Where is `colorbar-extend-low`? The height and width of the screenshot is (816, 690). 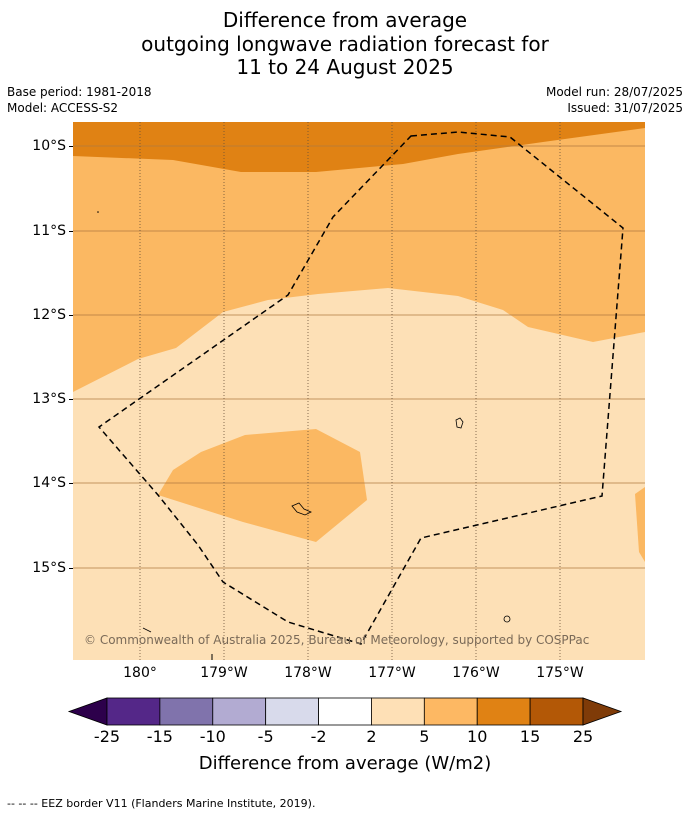 colorbar-extend-low is located at coordinates (87, 711).